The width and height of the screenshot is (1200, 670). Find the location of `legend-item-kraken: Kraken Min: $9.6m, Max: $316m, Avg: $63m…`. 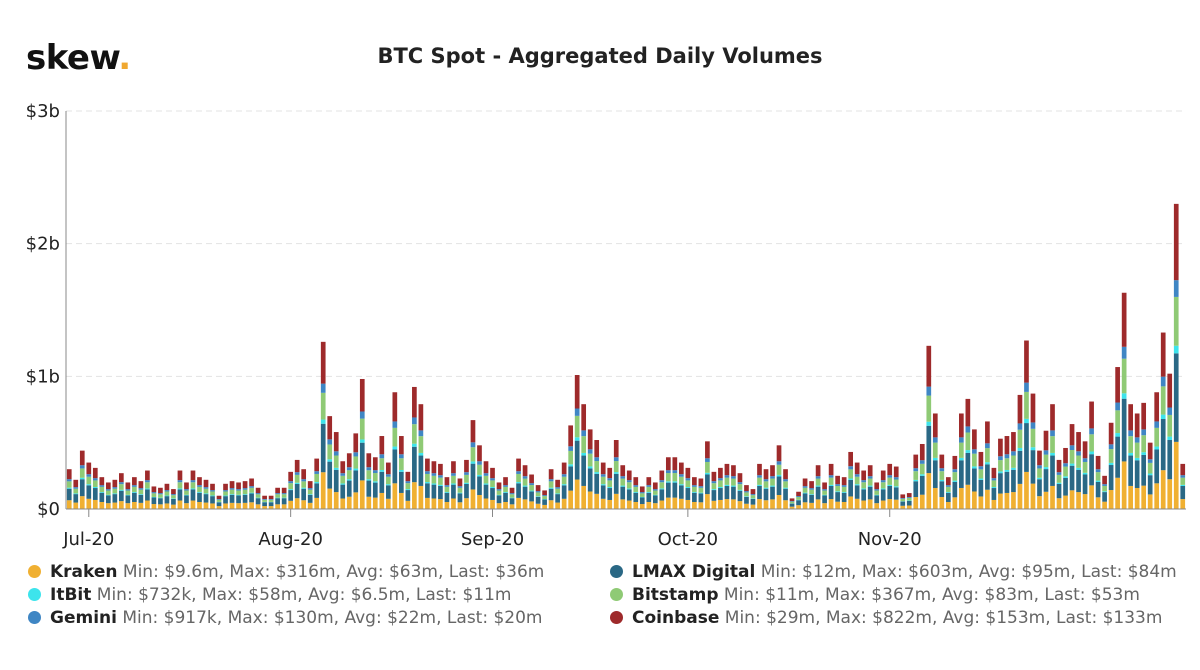

legend-item-kraken: Kraken Min: $9.6m, Max: $316m, Avg: $63m… is located at coordinates (286, 572).